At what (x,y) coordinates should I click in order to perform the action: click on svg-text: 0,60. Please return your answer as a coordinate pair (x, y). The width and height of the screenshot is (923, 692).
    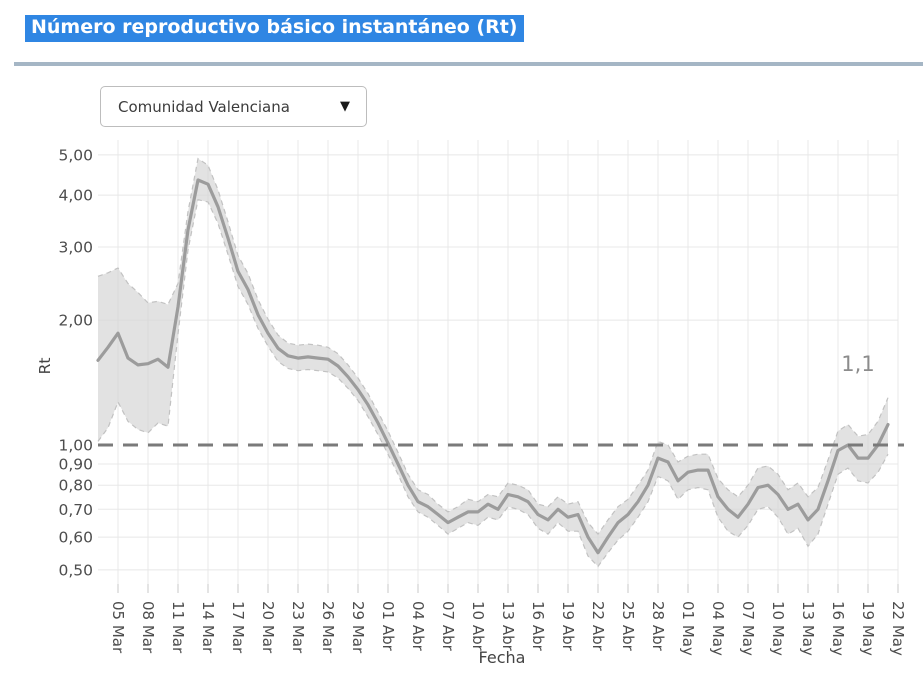
    Looking at the image, I should click on (75, 538).